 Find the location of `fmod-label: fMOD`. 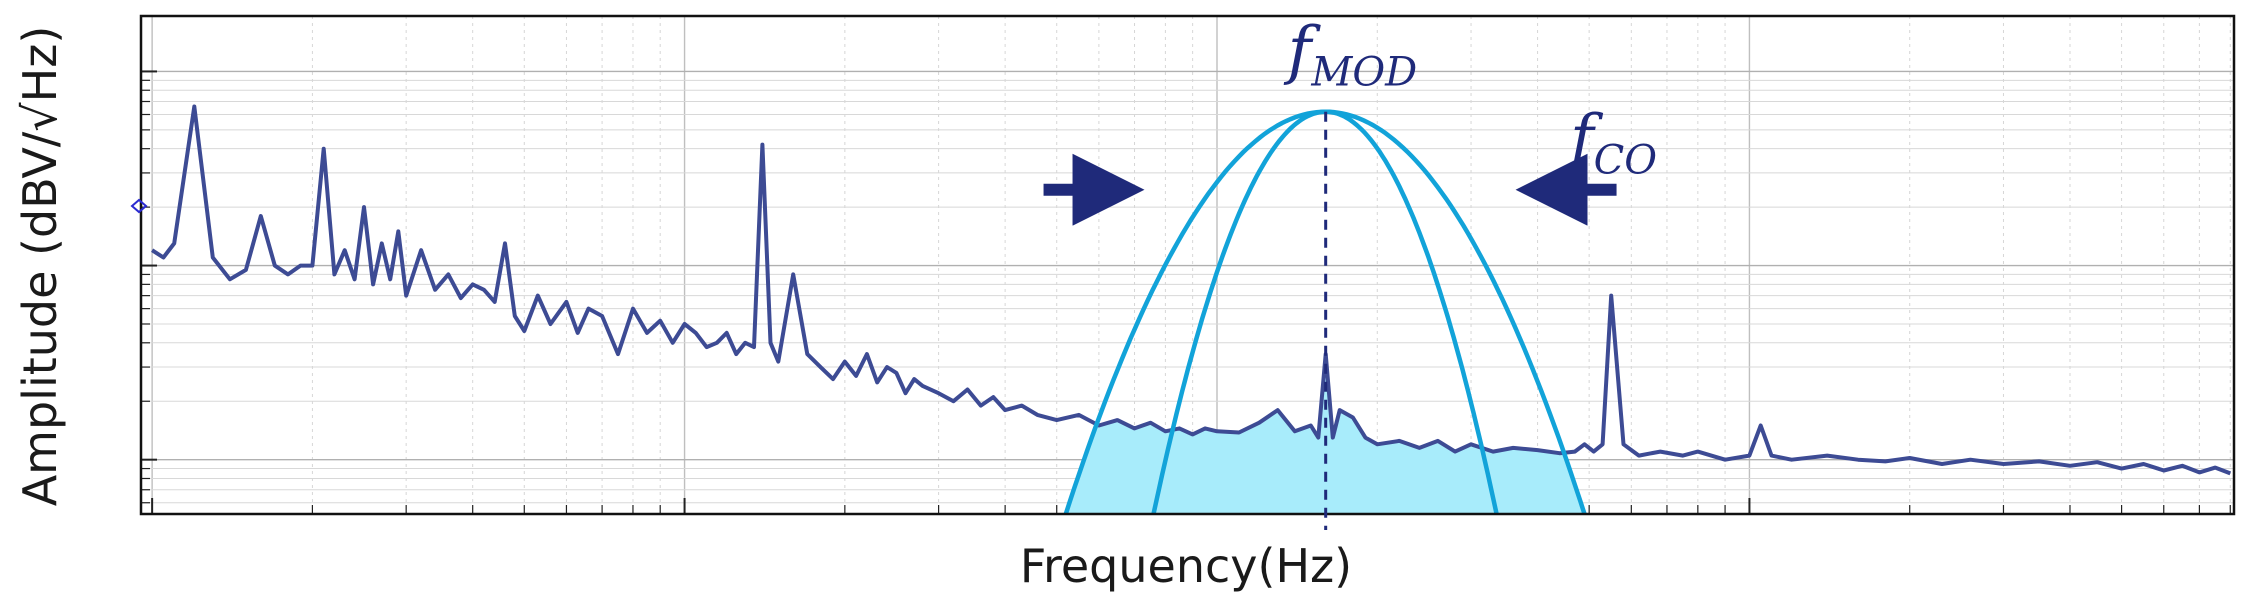

fmod-label: fMOD is located at coordinates (1351, 55).